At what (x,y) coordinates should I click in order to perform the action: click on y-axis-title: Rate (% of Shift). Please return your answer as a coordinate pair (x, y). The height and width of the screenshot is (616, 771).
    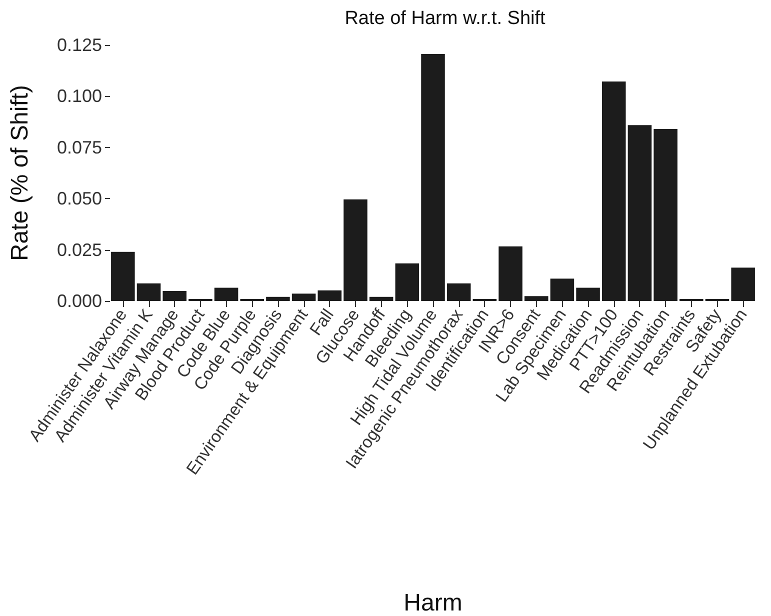
    Looking at the image, I should click on (20, 173).